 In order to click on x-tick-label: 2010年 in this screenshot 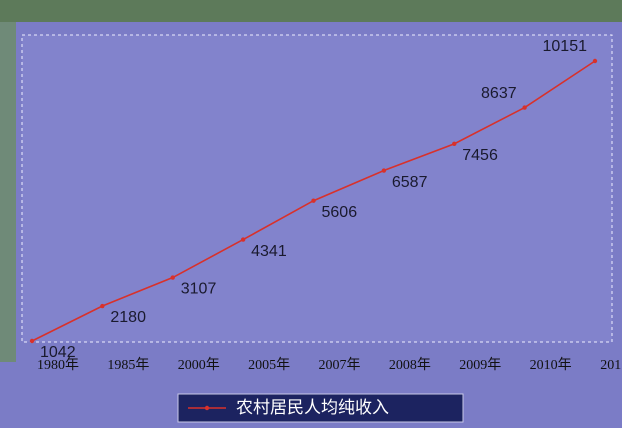, I will do `click(551, 365)`.